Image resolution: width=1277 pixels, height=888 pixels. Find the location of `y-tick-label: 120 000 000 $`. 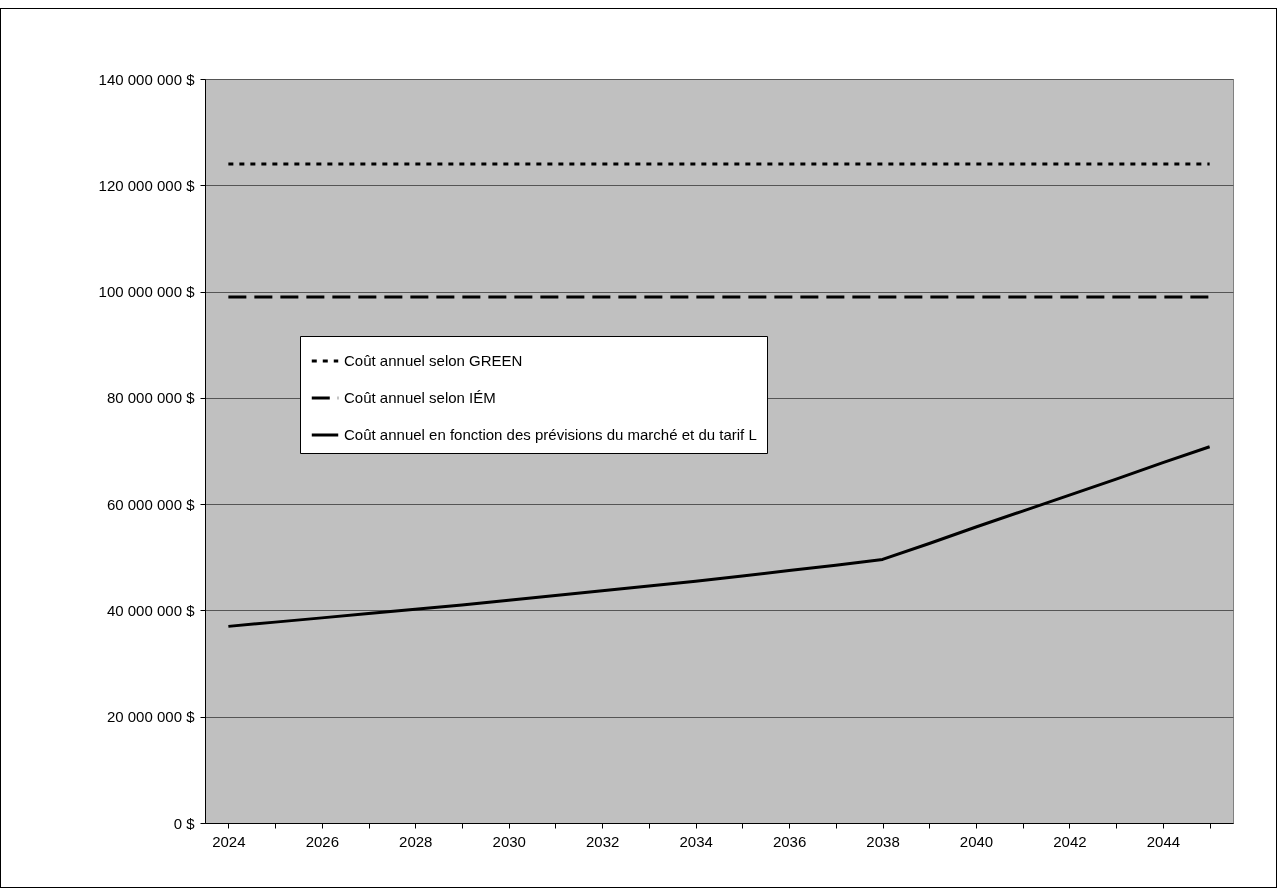

y-tick-label: 120 000 000 $ is located at coordinates (147, 185).